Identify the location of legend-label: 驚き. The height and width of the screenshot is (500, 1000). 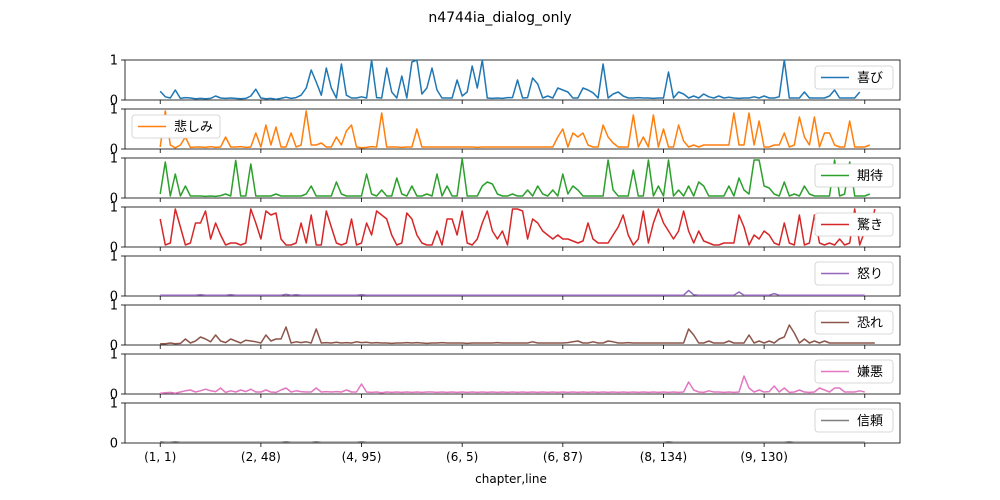
(870, 225).